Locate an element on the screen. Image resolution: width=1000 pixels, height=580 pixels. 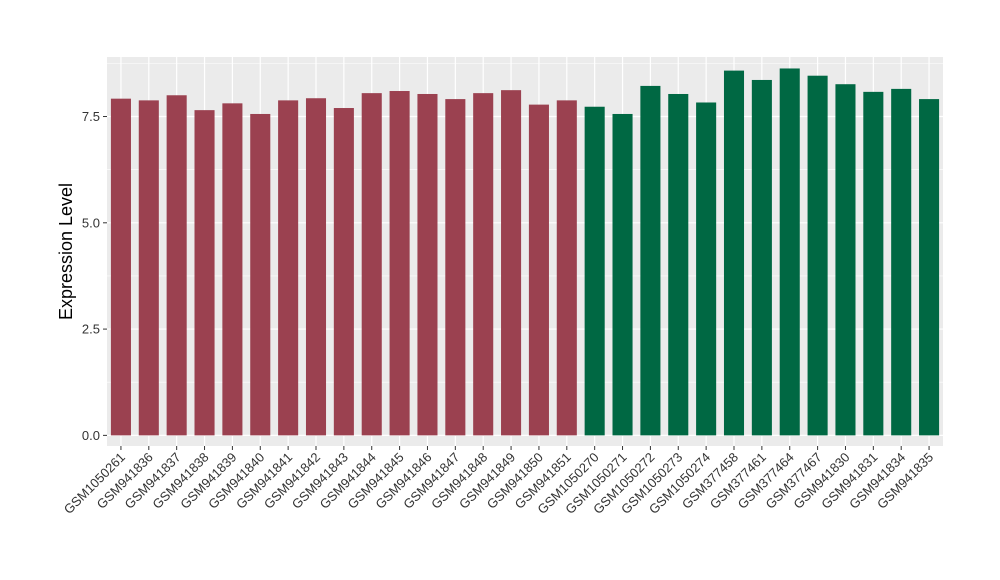
bar-GSM941846 is located at coordinates (427, 264).